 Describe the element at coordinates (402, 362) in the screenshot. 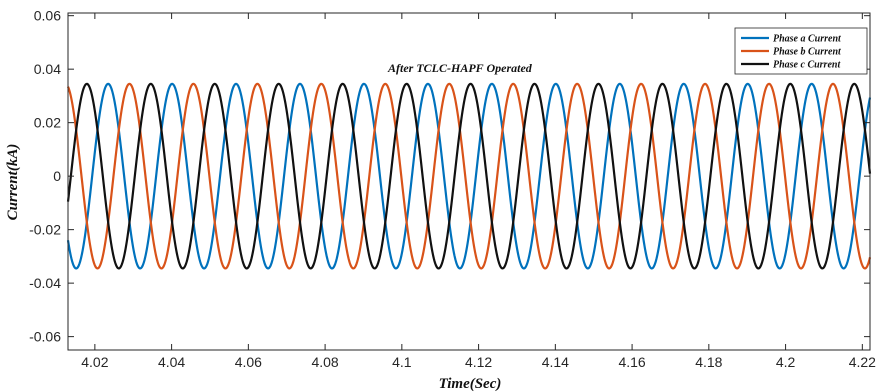

I see `x-tick-label: 4.1` at that location.